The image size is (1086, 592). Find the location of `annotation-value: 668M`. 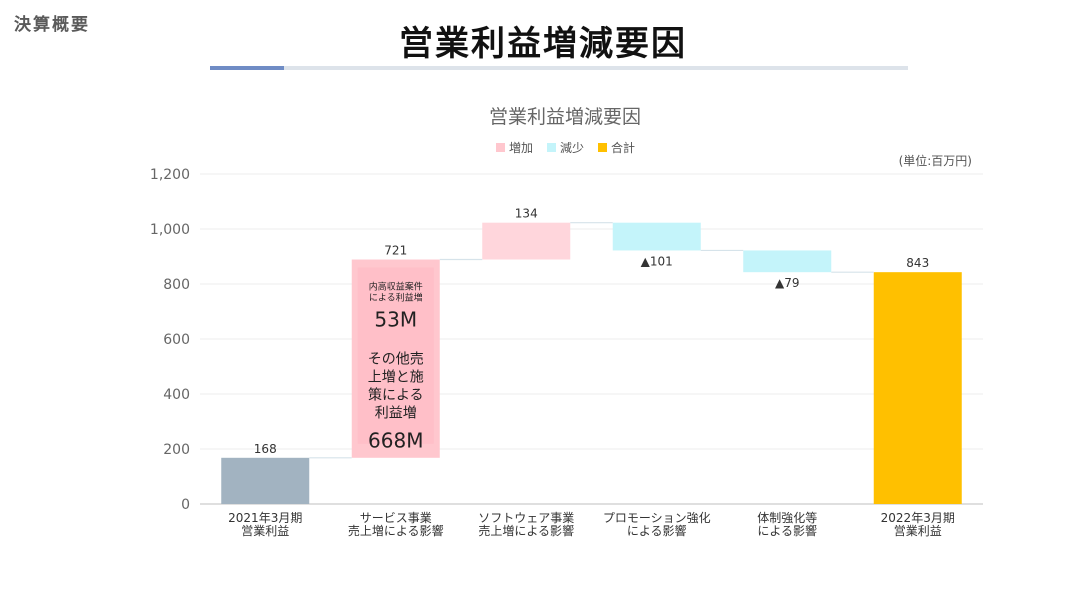

annotation-value: 668M is located at coordinates (395, 441).